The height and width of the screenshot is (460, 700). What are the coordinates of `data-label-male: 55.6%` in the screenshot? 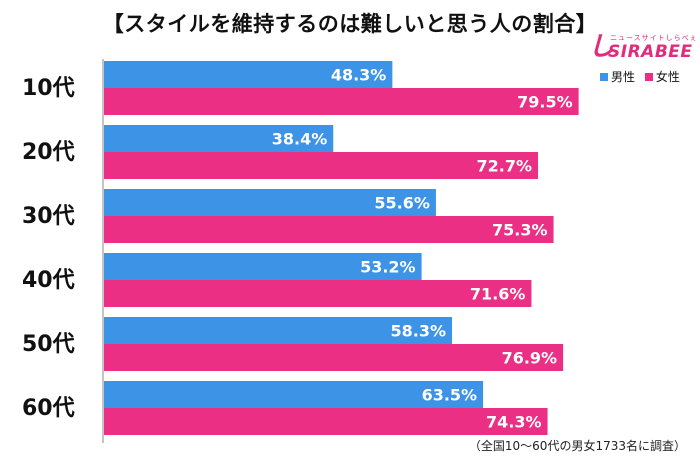 It's located at (402, 203).